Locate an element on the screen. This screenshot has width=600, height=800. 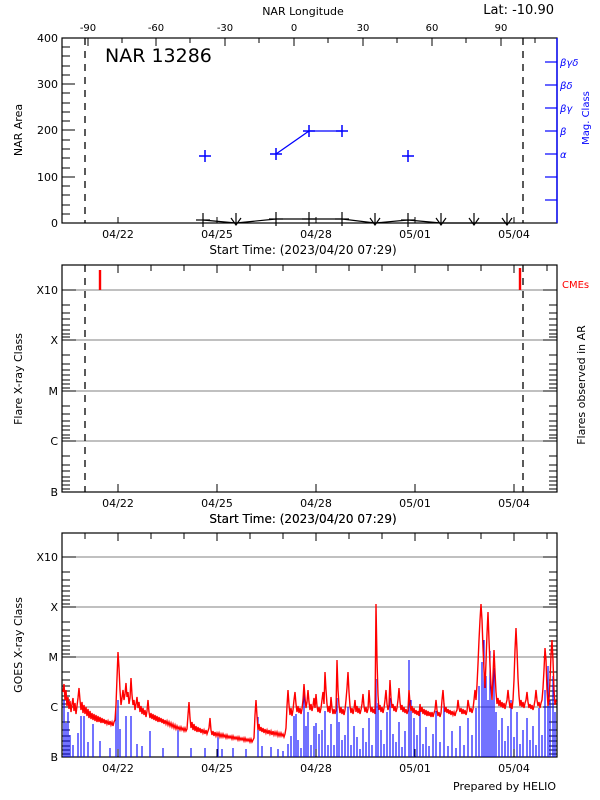
nar-area-trace is located at coordinates (354, 221).